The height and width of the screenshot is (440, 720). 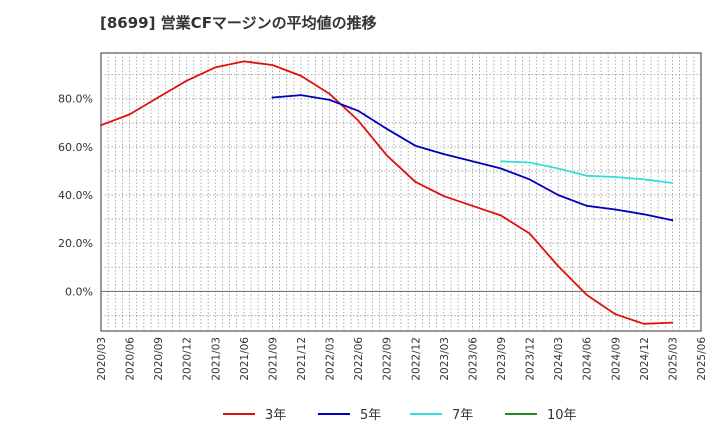 What do you see at coordinates (102, 359) in the screenshot?
I see `x-tick-label: 2020/03` at bounding box center [102, 359].